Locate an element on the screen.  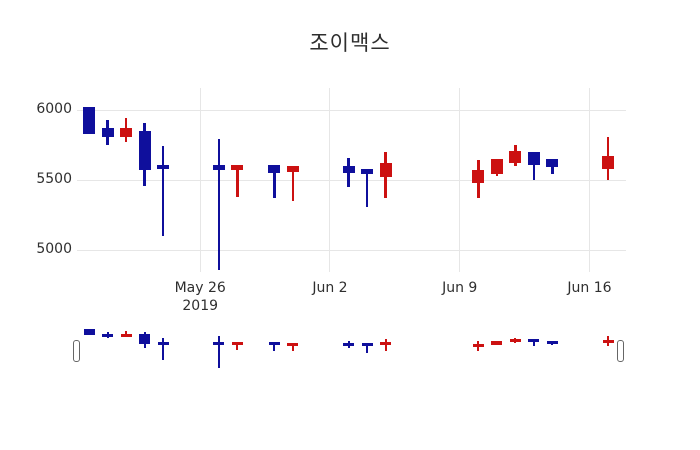
y-tick-label: 5000 is located at coordinates (54, 249).